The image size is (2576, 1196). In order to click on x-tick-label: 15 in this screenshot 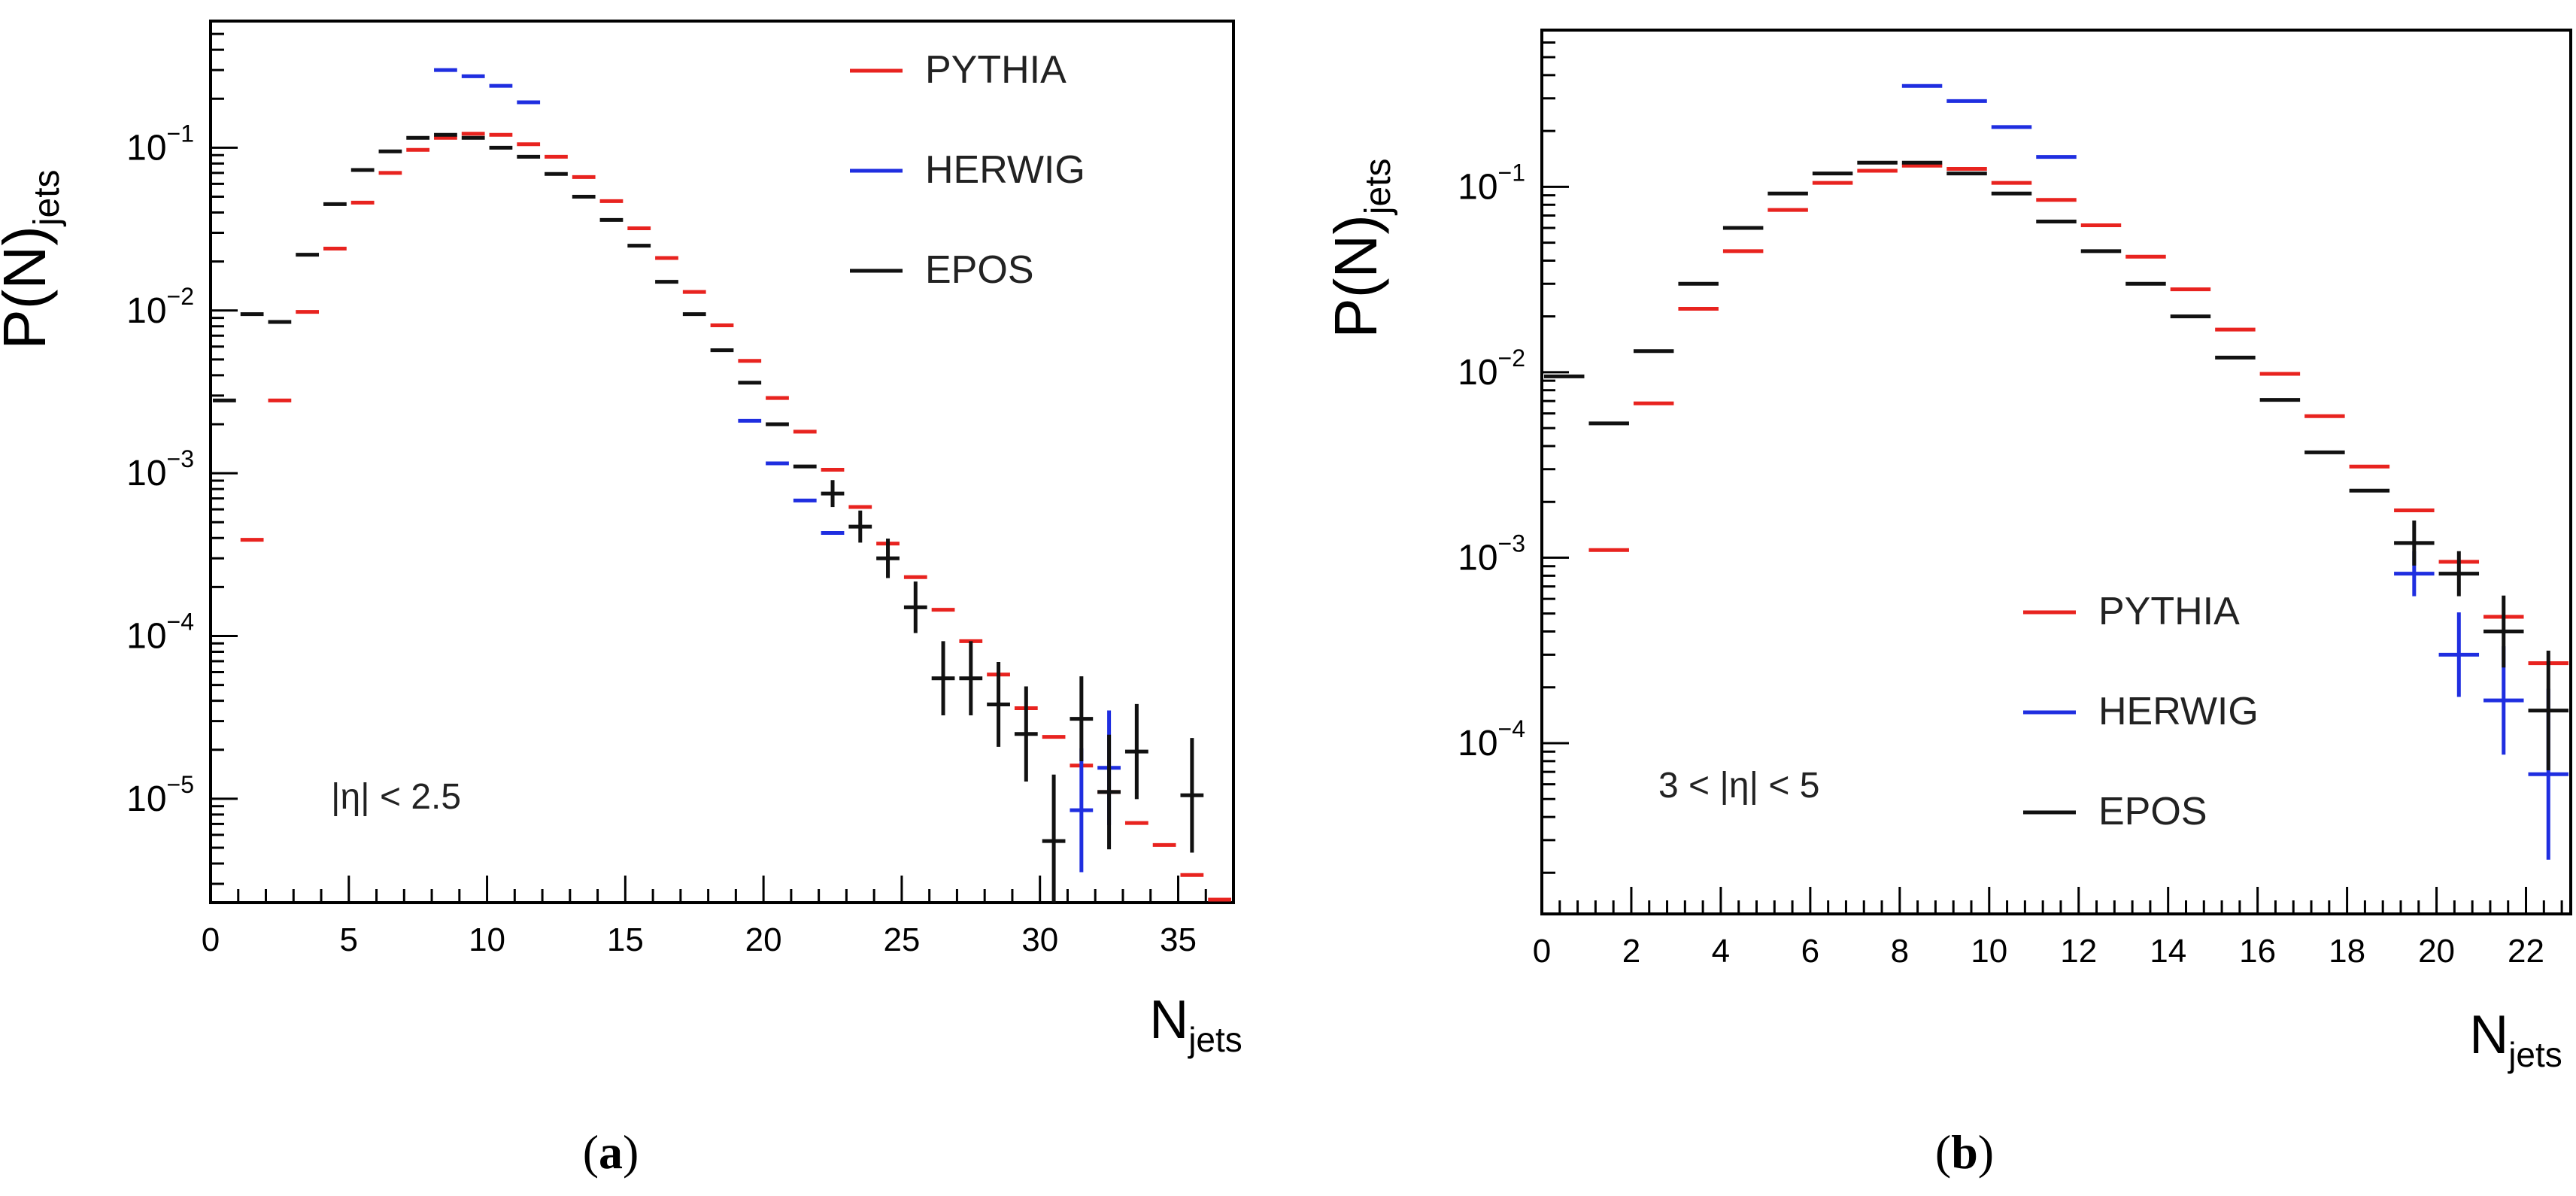, I will do `click(625, 940)`.